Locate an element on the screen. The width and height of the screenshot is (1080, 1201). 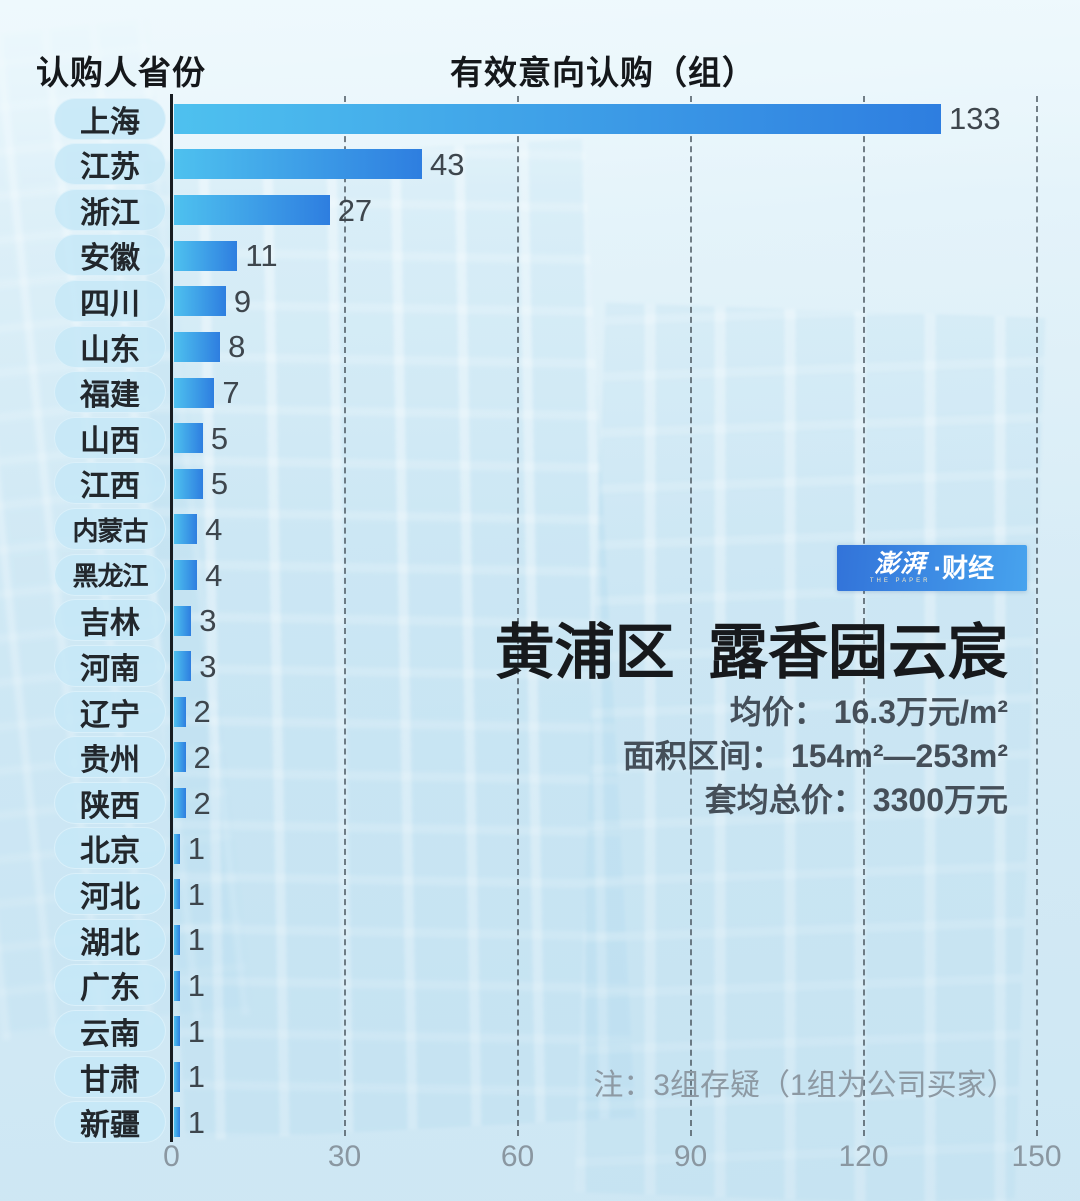
info-value: 16.3万元/m² is located at coordinates (920, 712).